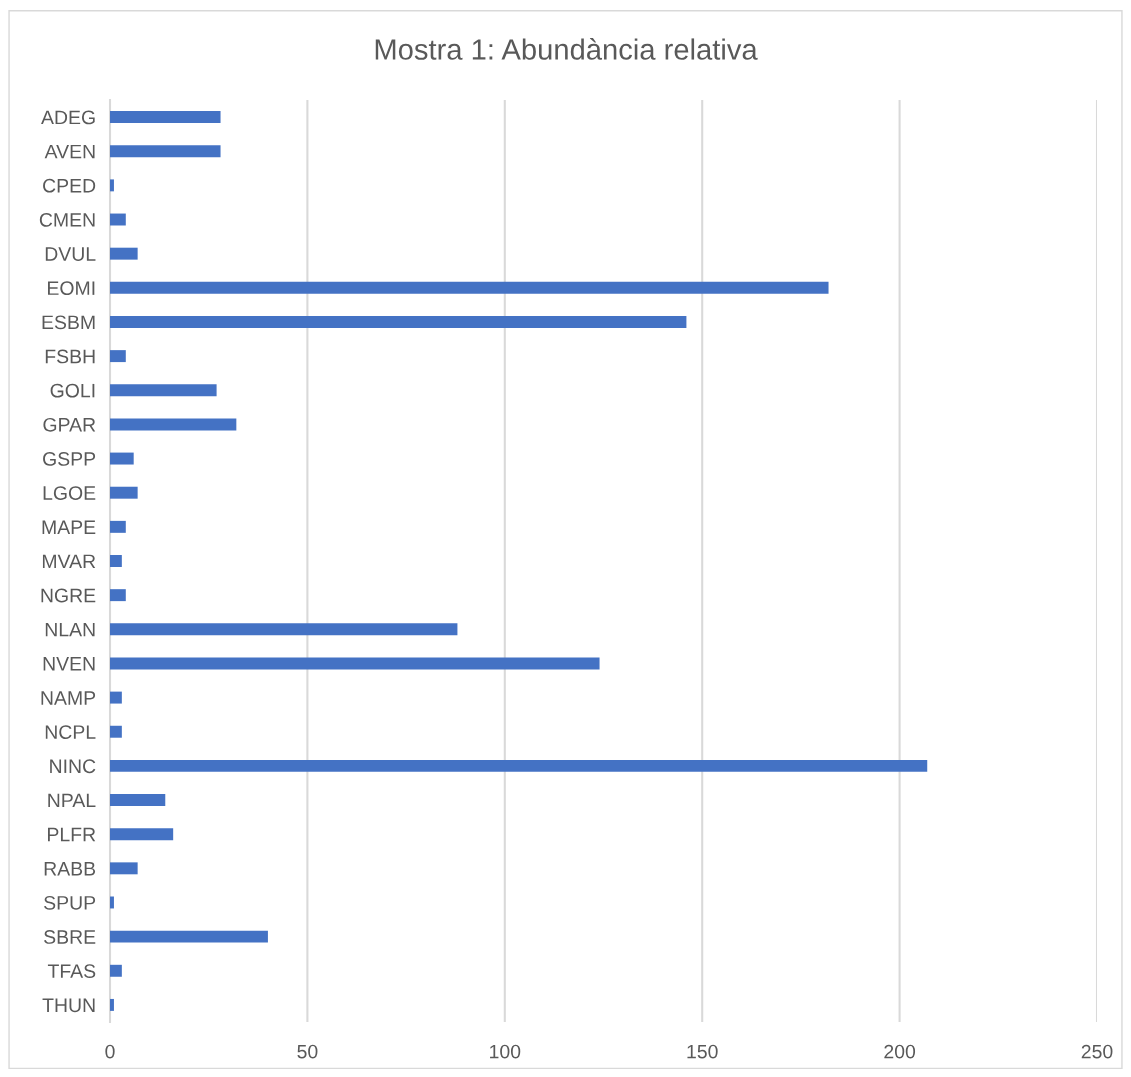 This screenshot has height=1077, width=1131. What do you see at coordinates (71, 971) in the screenshot?
I see `y-tick-label: TFAS` at bounding box center [71, 971].